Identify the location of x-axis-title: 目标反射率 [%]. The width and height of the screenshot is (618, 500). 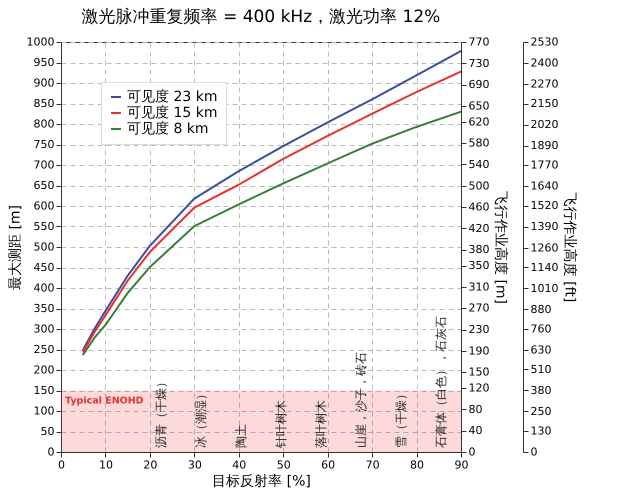
(261, 482).